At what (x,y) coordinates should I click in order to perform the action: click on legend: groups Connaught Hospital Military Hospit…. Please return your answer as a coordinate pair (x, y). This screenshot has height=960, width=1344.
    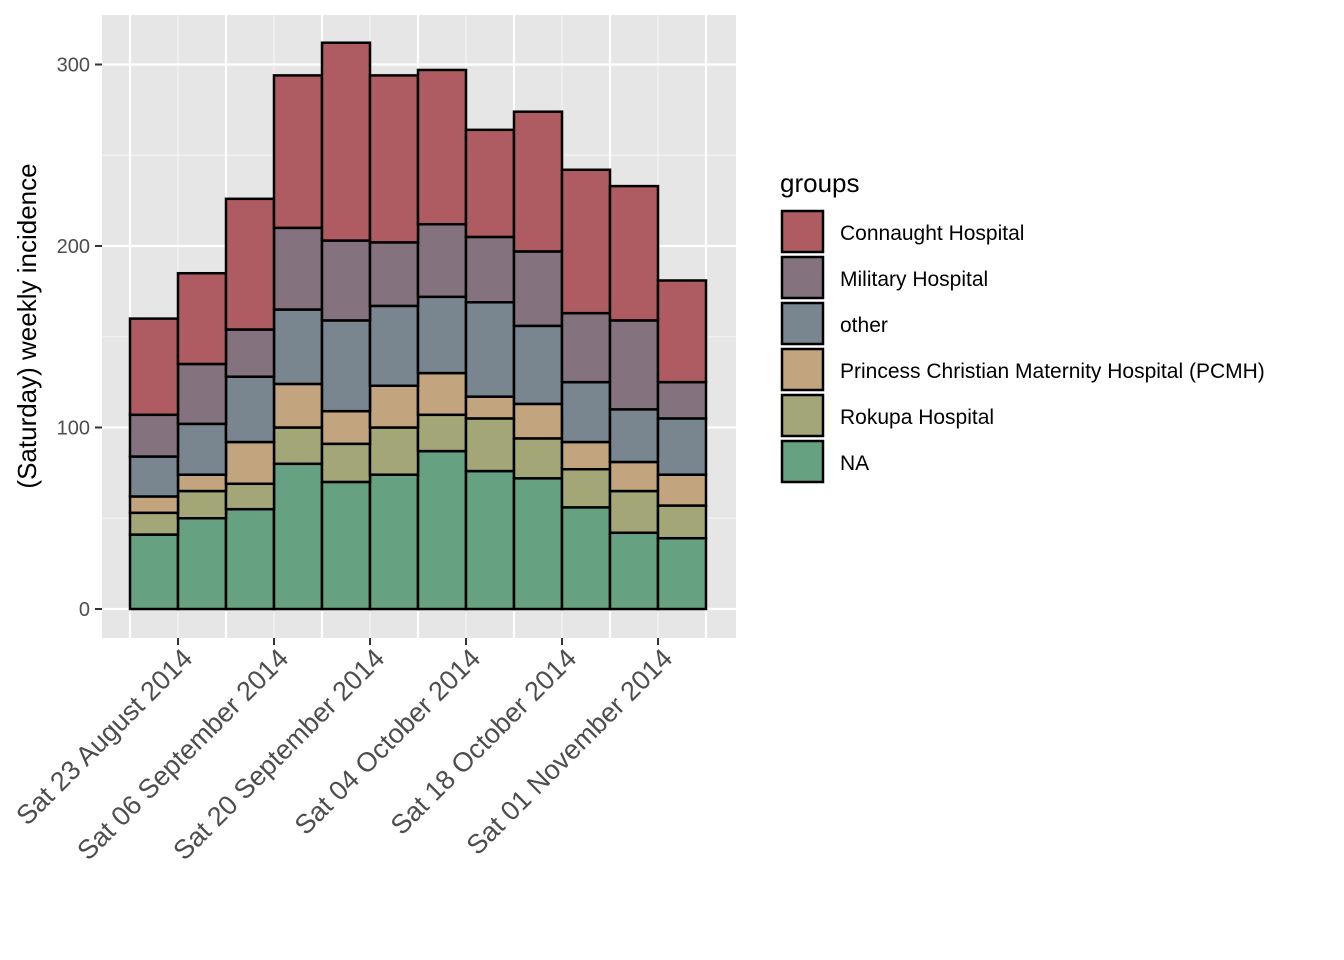
    Looking at the image, I should click on (1022, 326).